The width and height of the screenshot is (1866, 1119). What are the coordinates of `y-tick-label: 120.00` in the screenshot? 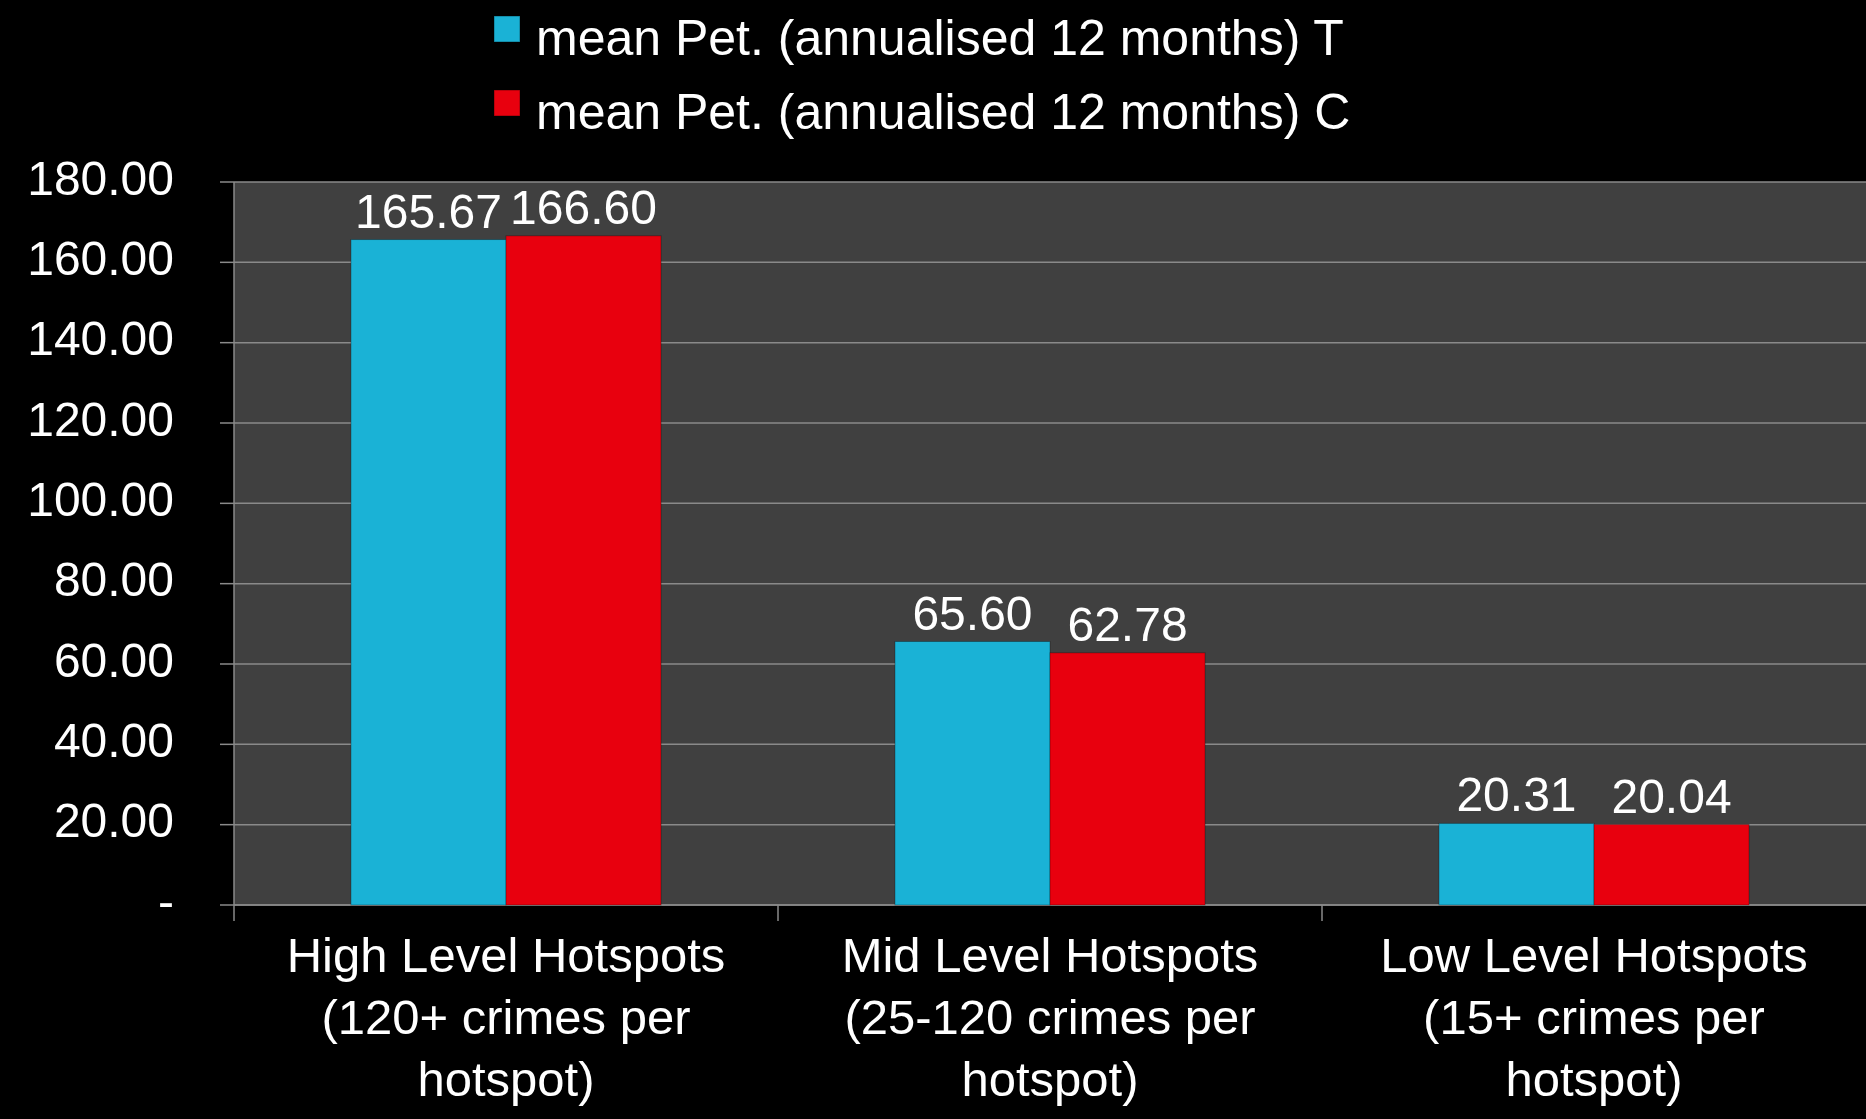 It's located at (100, 419).